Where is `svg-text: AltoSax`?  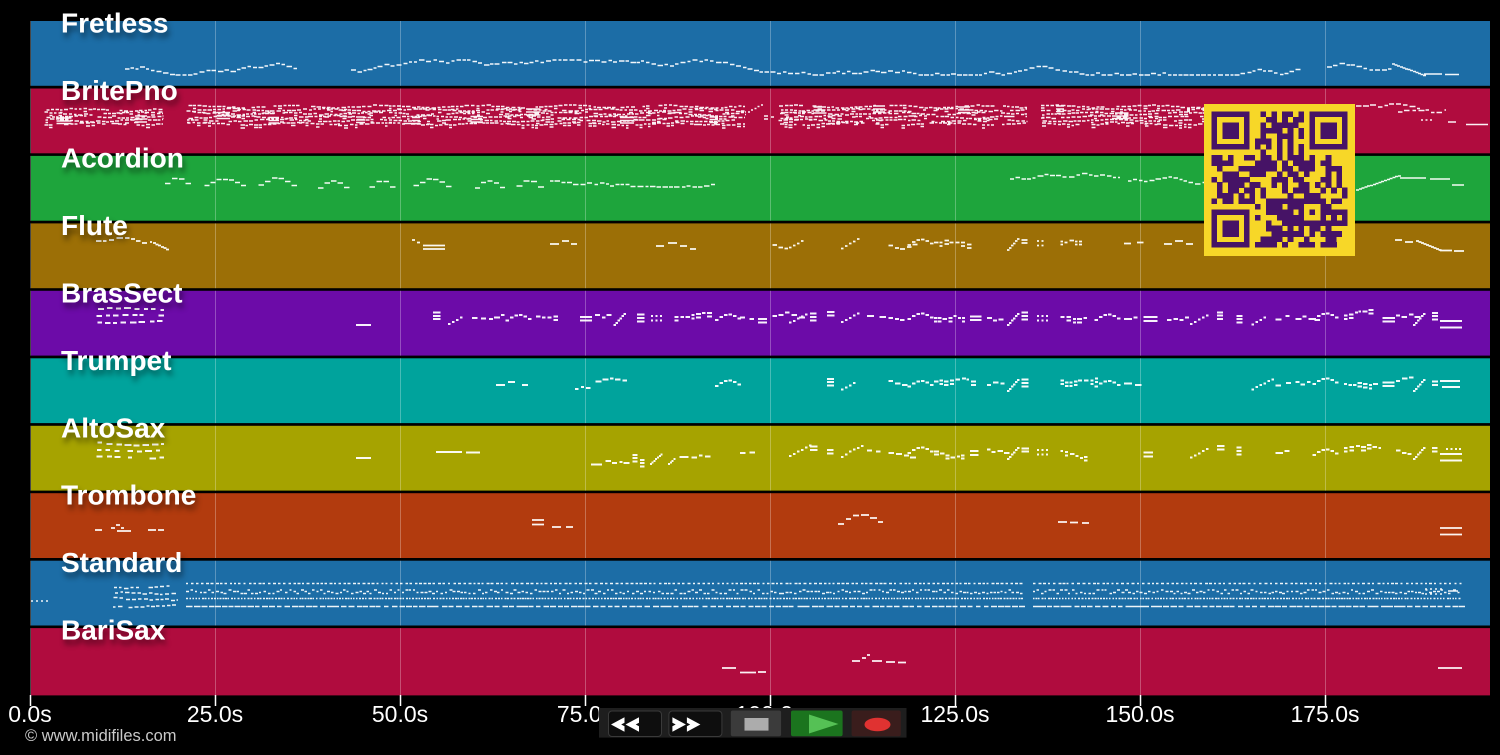 svg-text: AltoSax is located at coordinates (113, 427).